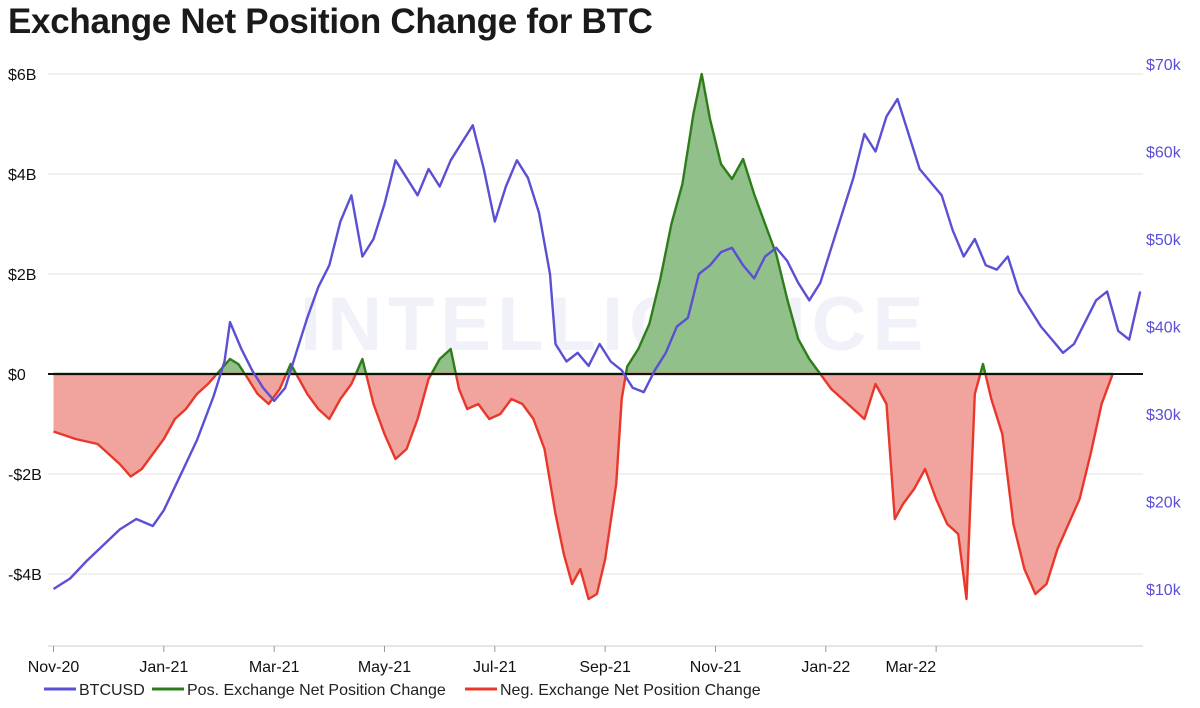 This screenshot has width=1200, height=708. I want to click on right-tick-label: $40k, so click(1164, 328).